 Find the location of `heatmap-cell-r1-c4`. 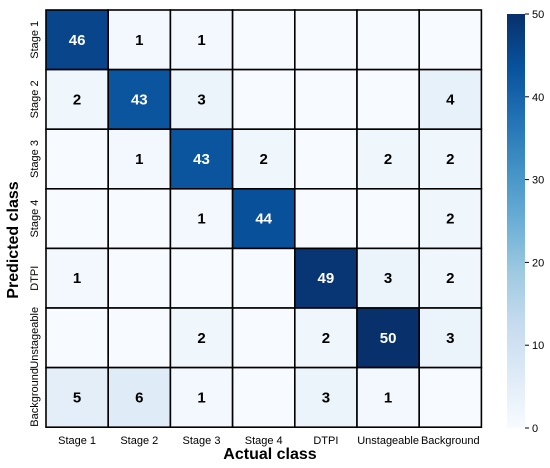

heatmap-cell-r1-c4 is located at coordinates (263, 40).